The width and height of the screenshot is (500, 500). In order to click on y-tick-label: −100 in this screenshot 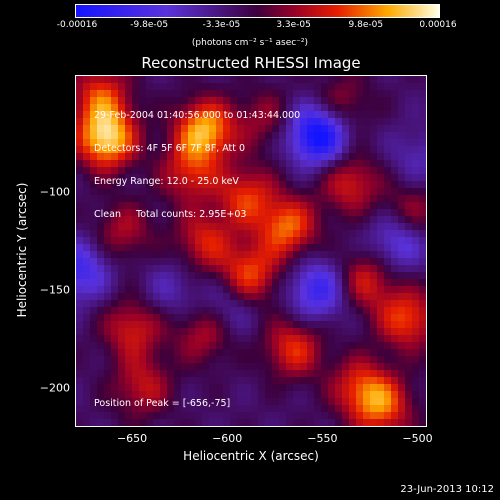, I will do `click(54, 192)`.